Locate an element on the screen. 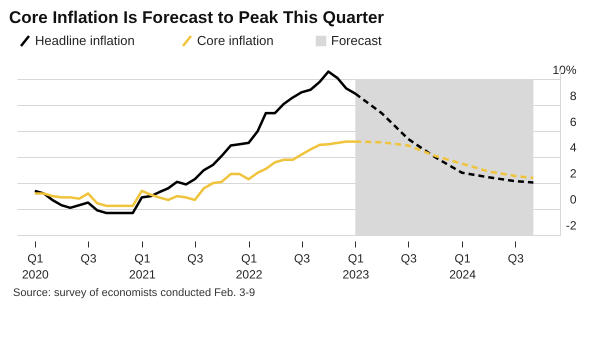 The image size is (599, 340). x-tick-label: Q1 2022 is located at coordinates (249, 267).